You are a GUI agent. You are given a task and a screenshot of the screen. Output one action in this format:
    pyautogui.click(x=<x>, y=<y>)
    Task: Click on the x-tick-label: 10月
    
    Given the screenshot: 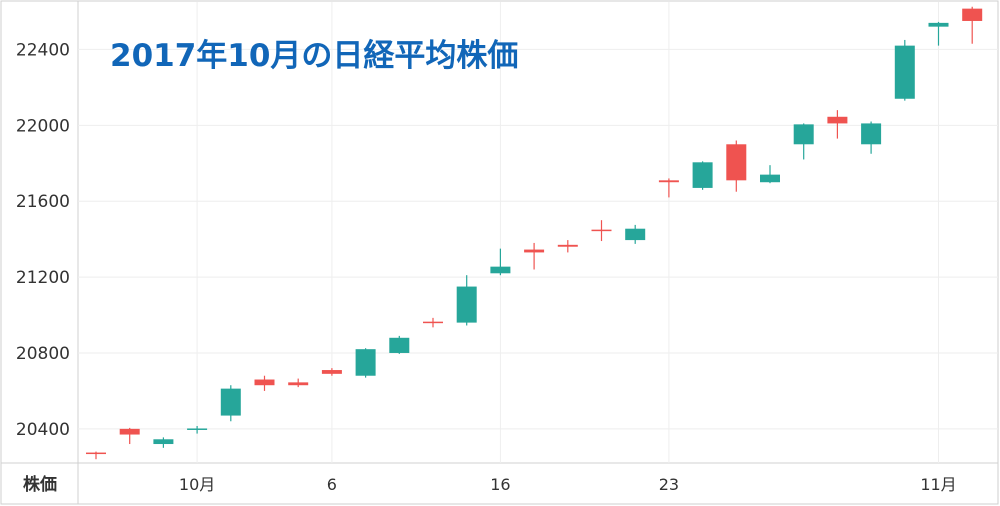 What is the action you would take?
    pyautogui.click(x=197, y=484)
    